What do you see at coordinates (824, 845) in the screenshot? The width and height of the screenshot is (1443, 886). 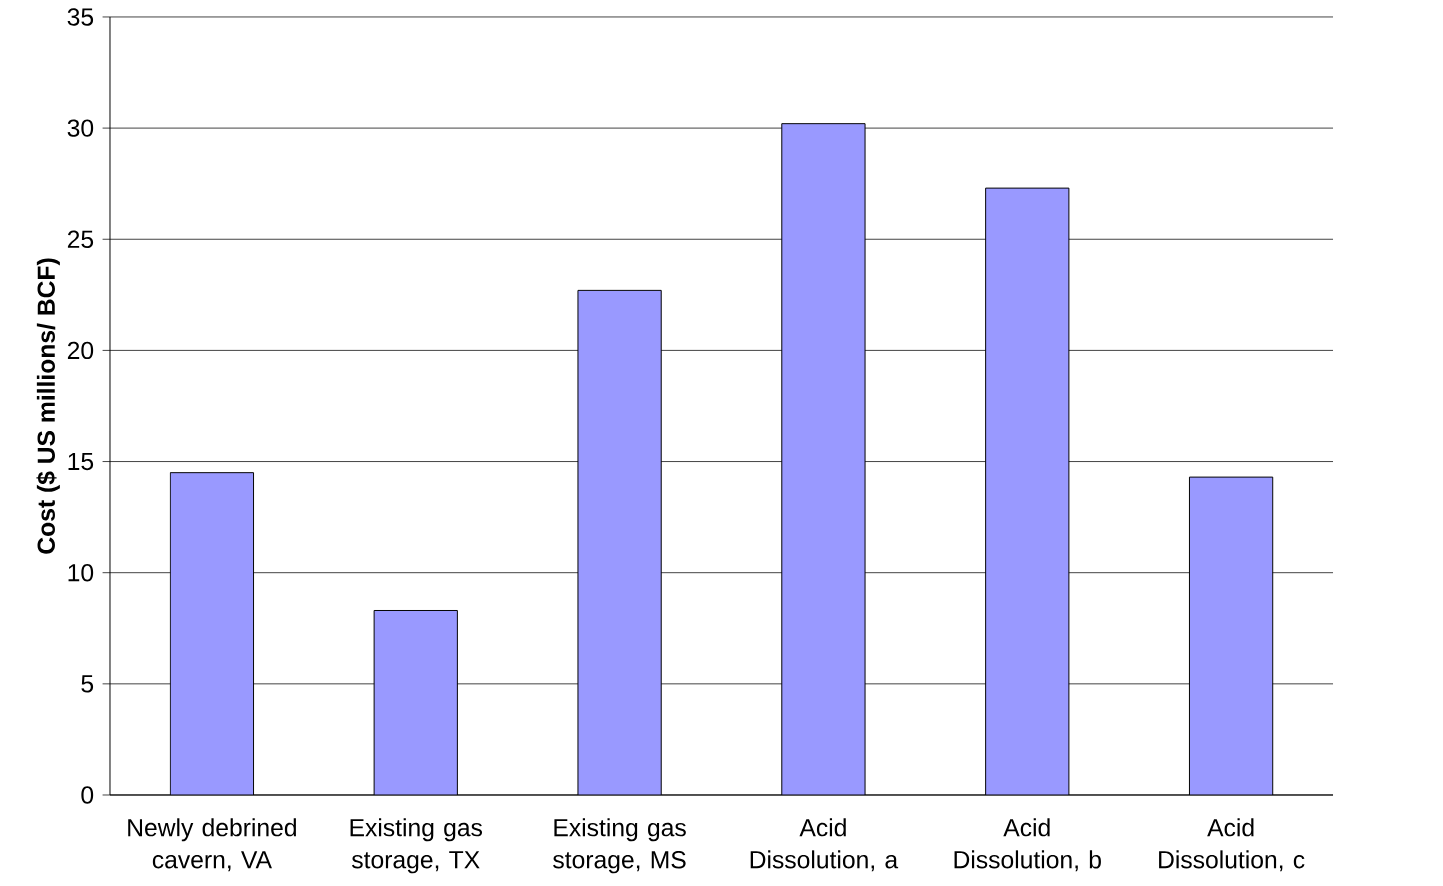 I see `x-tick-label: Acid Dissolution, a` at bounding box center [824, 845].